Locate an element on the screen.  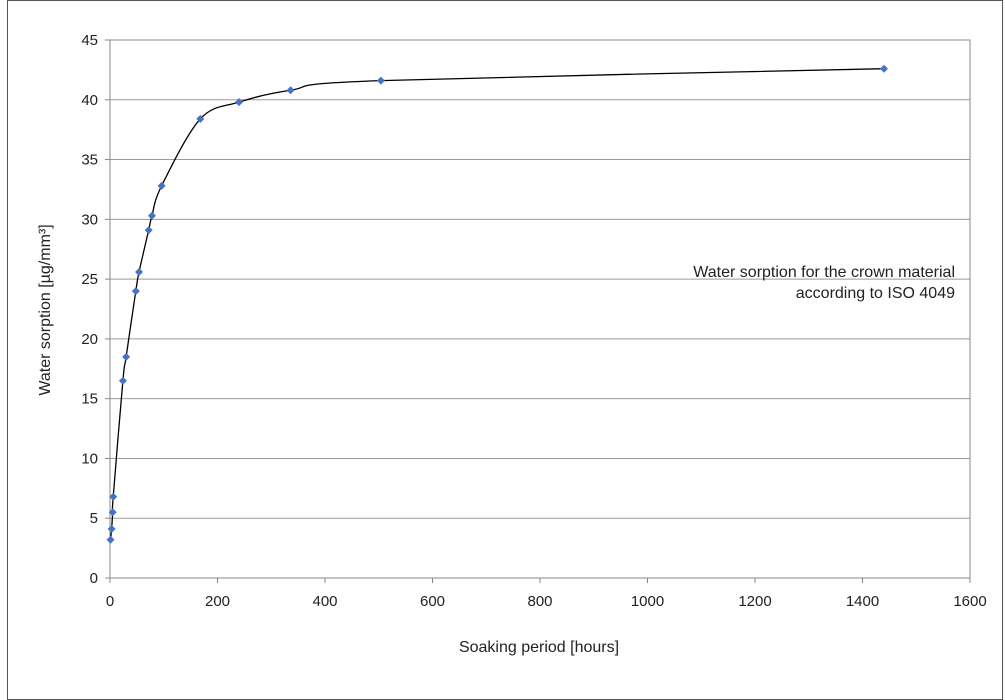
x-tick-label: 600 is located at coordinates (432, 601).